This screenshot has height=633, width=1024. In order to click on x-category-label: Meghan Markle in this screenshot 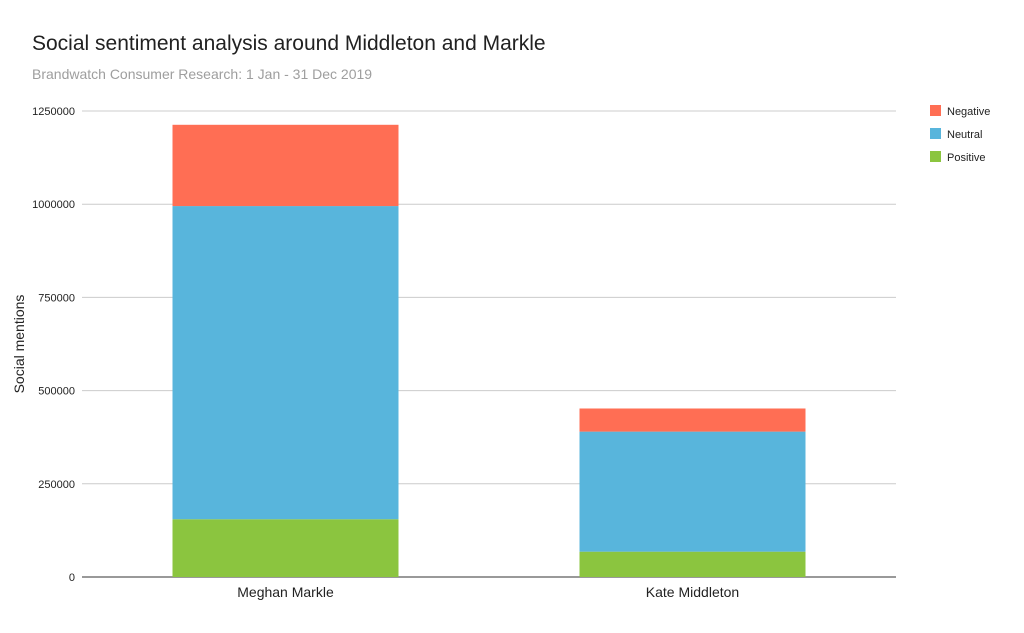, I will do `click(285, 592)`.